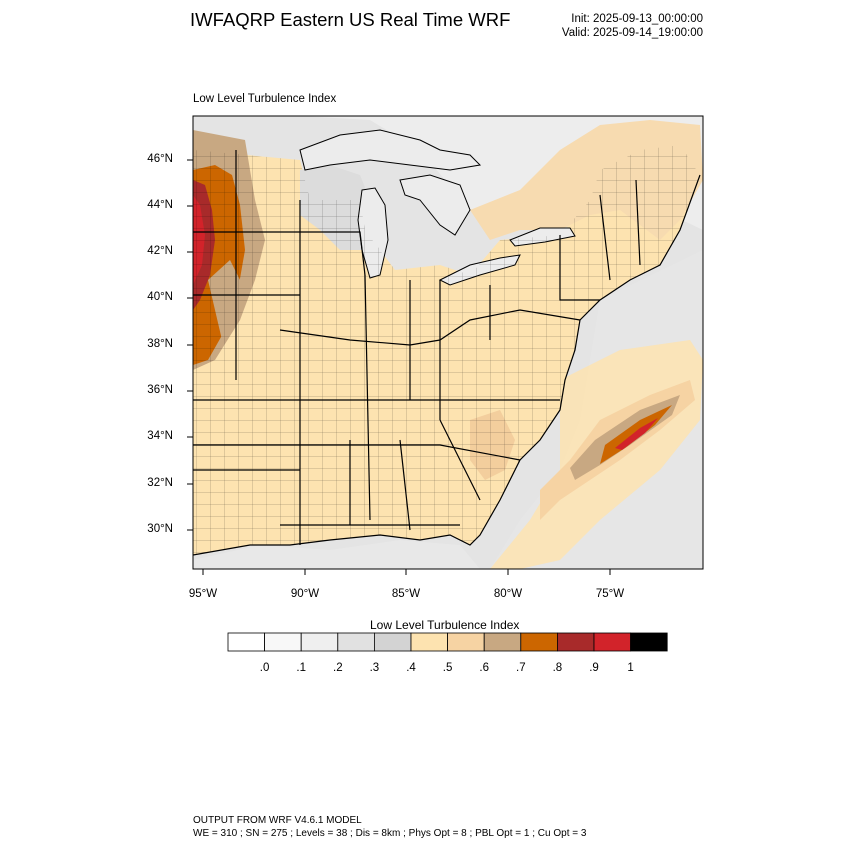 Image resolution: width=850 pixels, height=850 pixels. Describe the element at coordinates (445, 625) in the screenshot. I see `colorbar-title: Low Level Turbulence Index` at that location.